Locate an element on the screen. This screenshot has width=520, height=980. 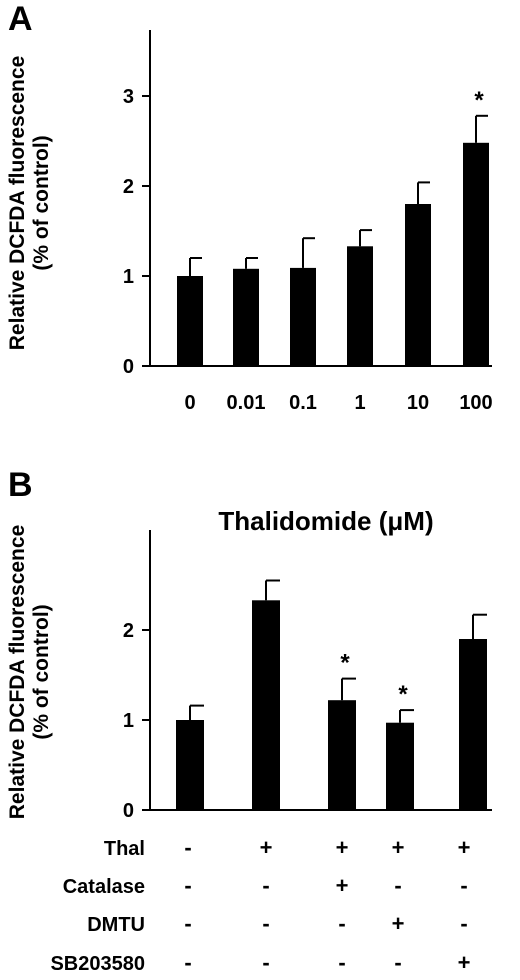
panel-a-category-label: 10 is located at coordinates (418, 403).